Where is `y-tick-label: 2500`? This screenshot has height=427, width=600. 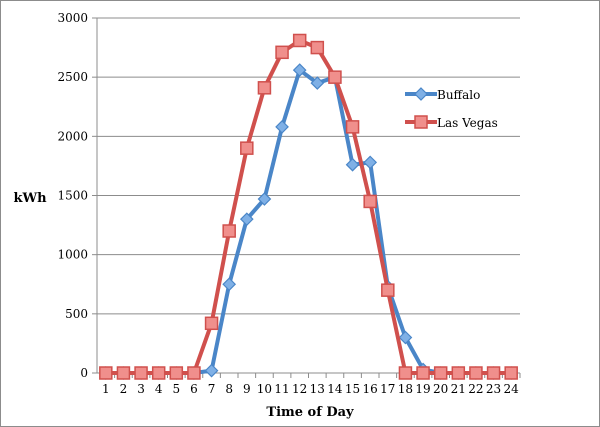 y-tick-label: 2500 is located at coordinates (72, 77).